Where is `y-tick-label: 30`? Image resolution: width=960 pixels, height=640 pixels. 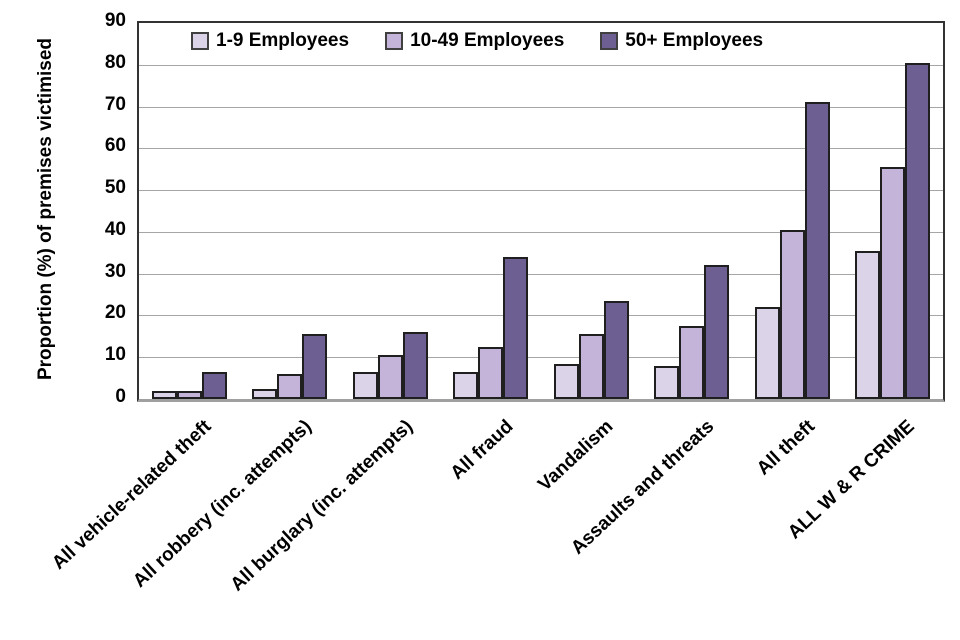
y-tick-label: 30 is located at coordinates (115, 271).